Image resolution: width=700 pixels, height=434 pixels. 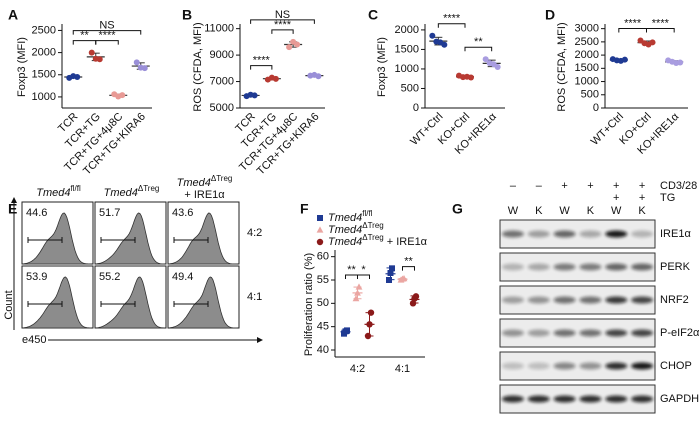 I want to click on significance-label: *, so click(x=363, y=270).